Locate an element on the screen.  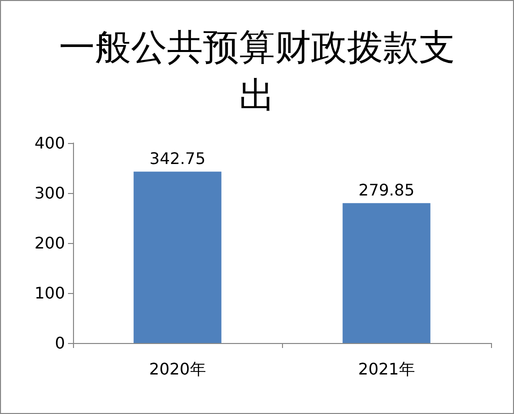
y-tick-label: 200 is located at coordinates (49, 243).